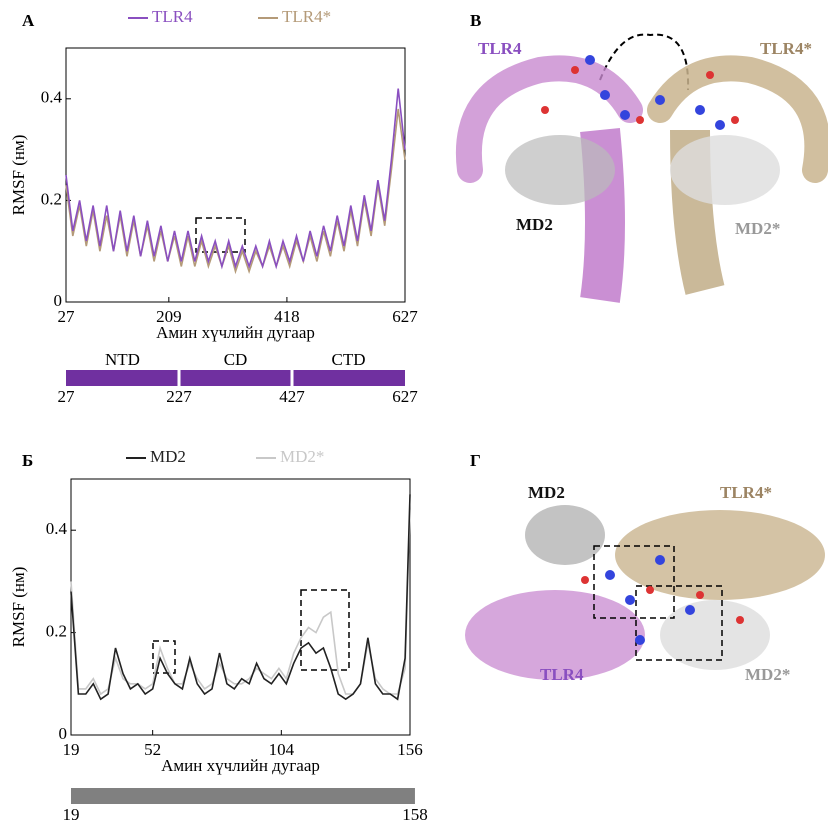 This screenshot has height=827, width=828. I want to click on domain-tick-label: 19, so click(71, 814).